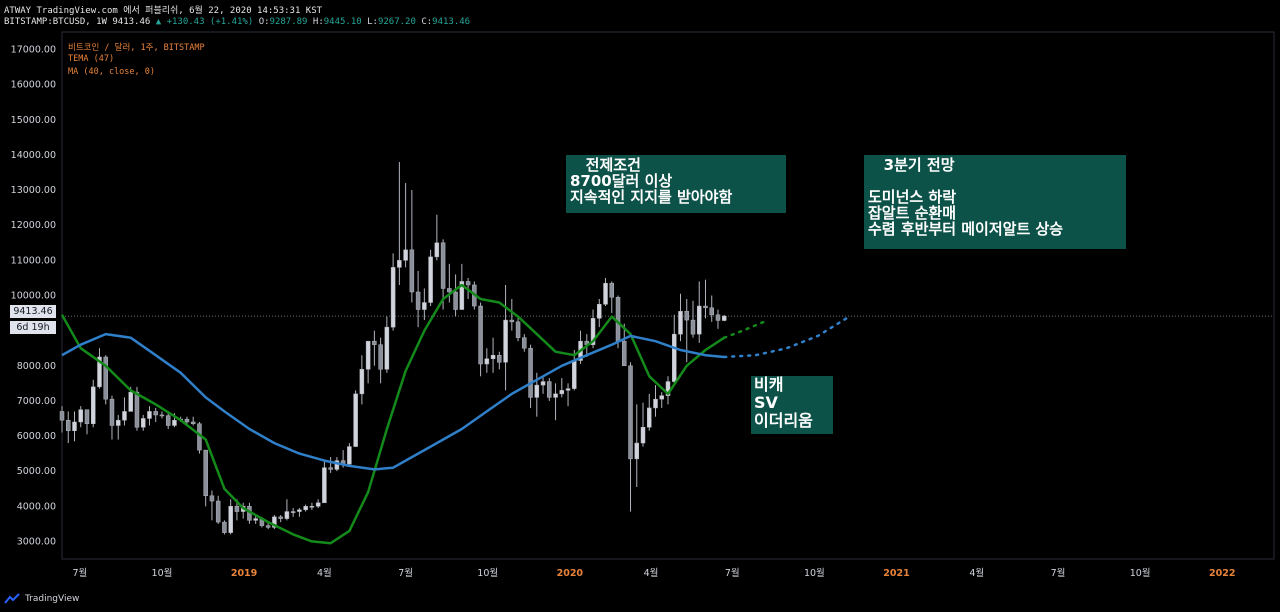 The width and height of the screenshot is (1280, 612). What do you see at coordinates (12, 598) in the screenshot?
I see `tradingview-logo-icon` at bounding box center [12, 598].